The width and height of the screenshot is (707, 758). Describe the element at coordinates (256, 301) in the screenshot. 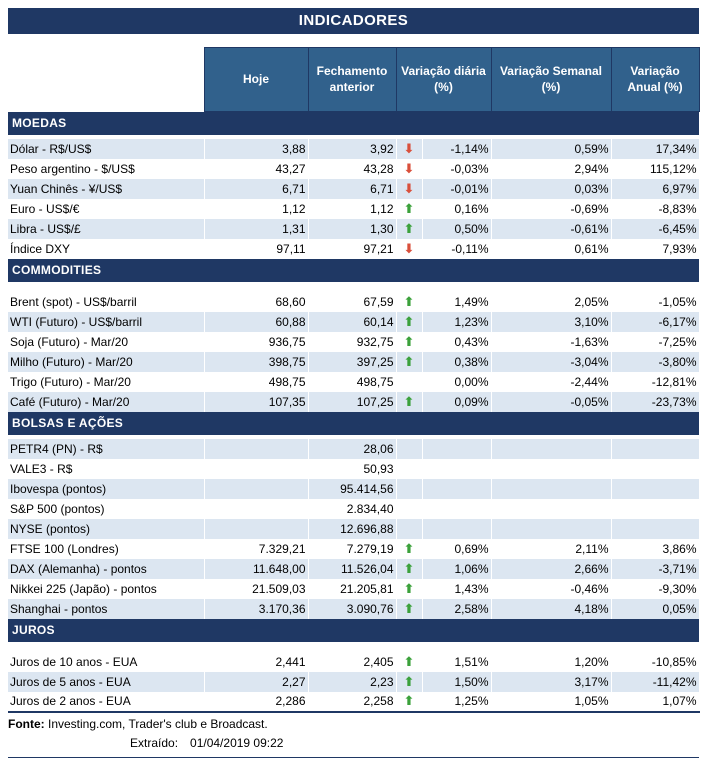

I see `cell-hoje: 68,60` at that location.